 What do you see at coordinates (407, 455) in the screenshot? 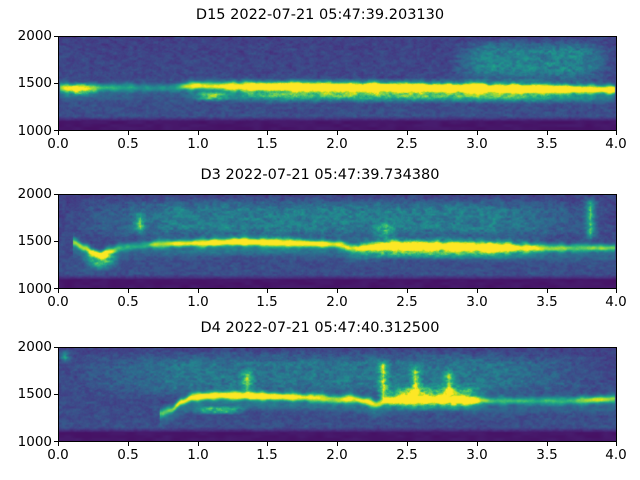
I see `xtick-label-3-5: 2.5` at bounding box center [407, 455].